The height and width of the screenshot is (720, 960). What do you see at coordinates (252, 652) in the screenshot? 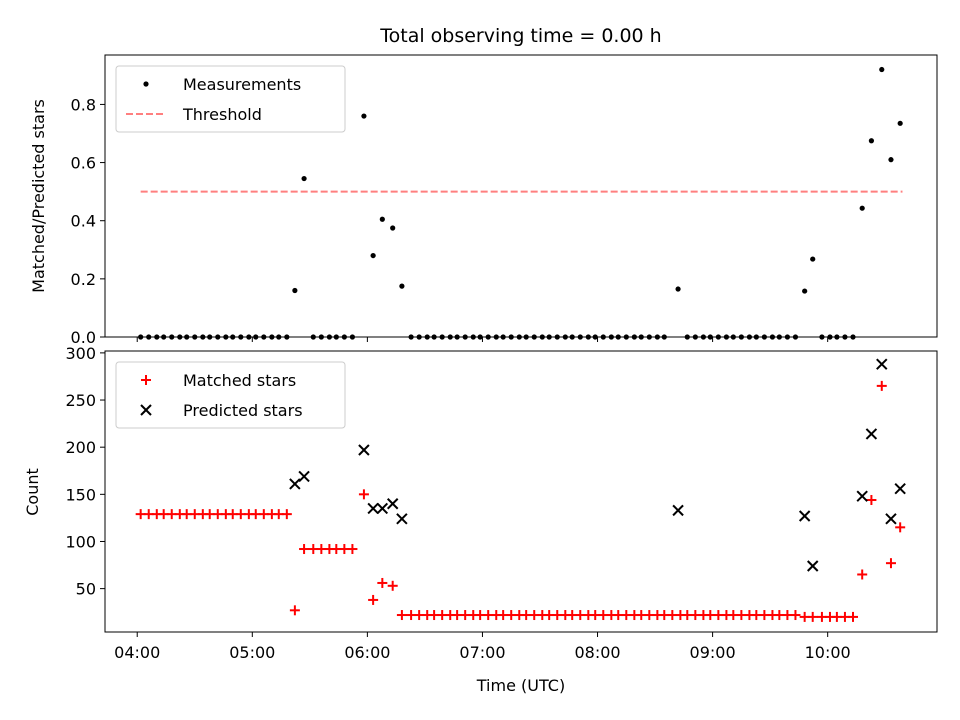
I see `x-tick-label: 05:00` at bounding box center [252, 652].